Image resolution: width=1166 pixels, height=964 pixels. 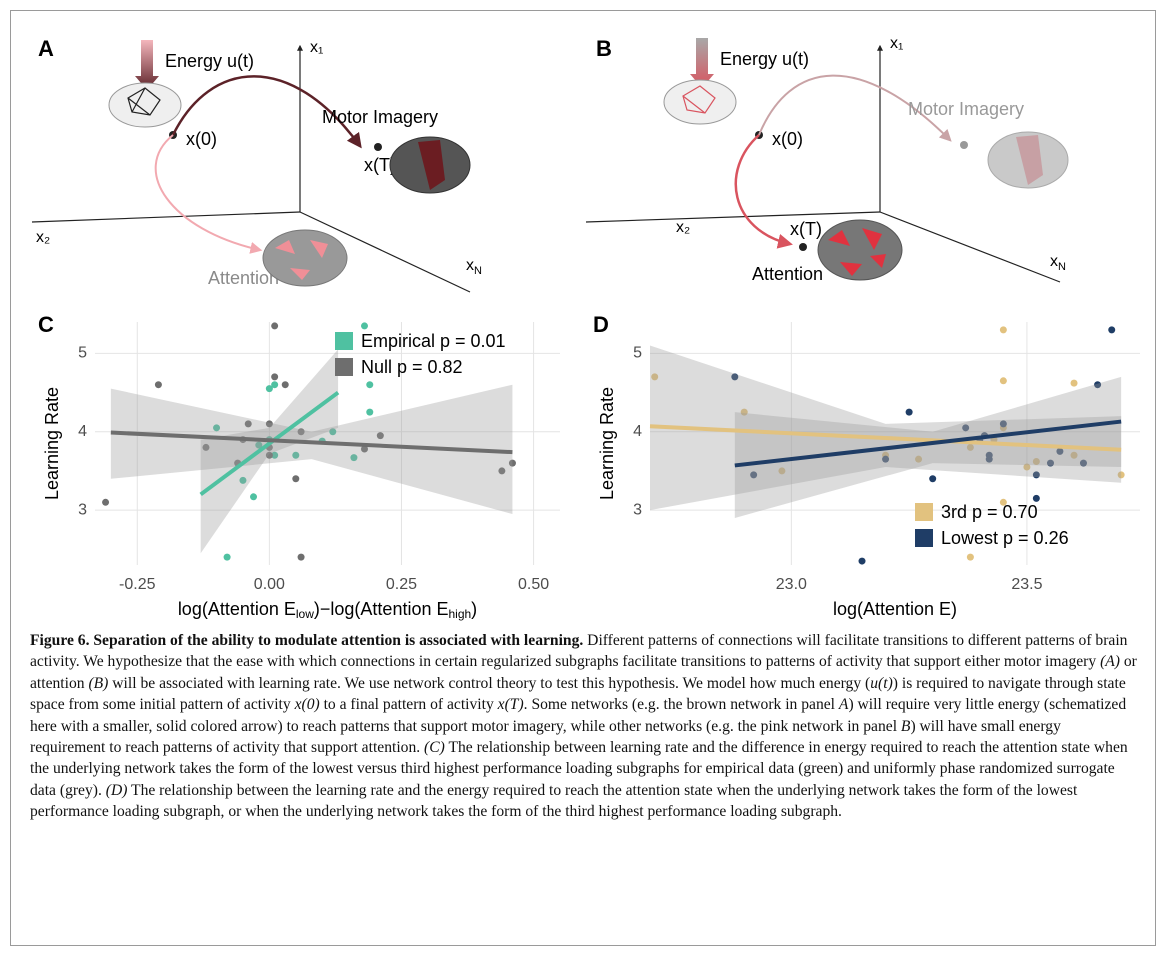 What do you see at coordinates (1026, 584) in the screenshot?
I see `x-tick-label: 23.5` at bounding box center [1026, 584].